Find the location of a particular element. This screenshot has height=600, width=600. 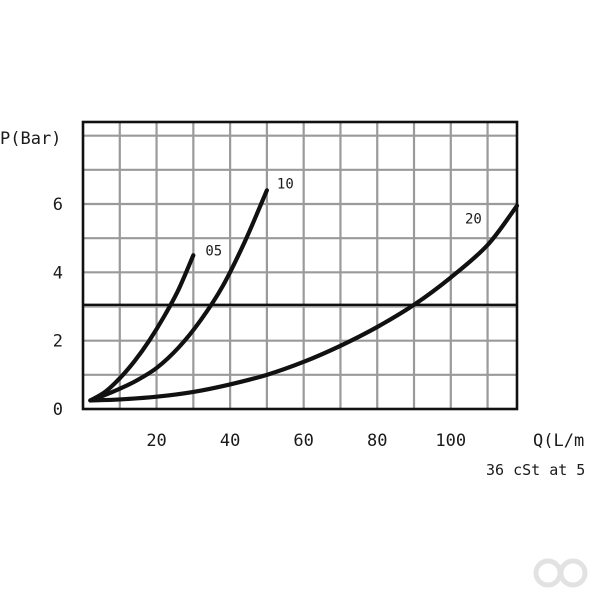

x-tick-label: 100 is located at coordinates (450, 441).